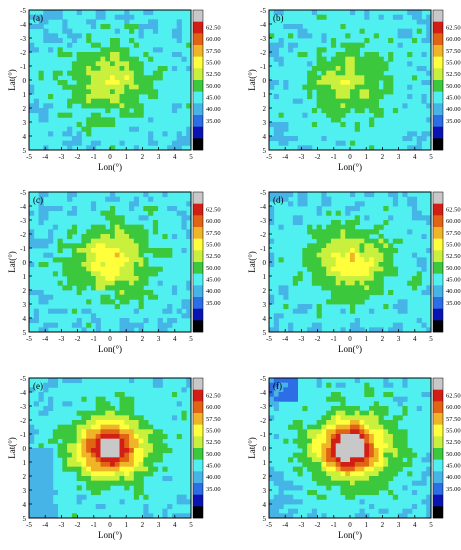  What do you see at coordinates (78, 157) in the screenshot?
I see `x-tick-label: -2` at bounding box center [78, 157].